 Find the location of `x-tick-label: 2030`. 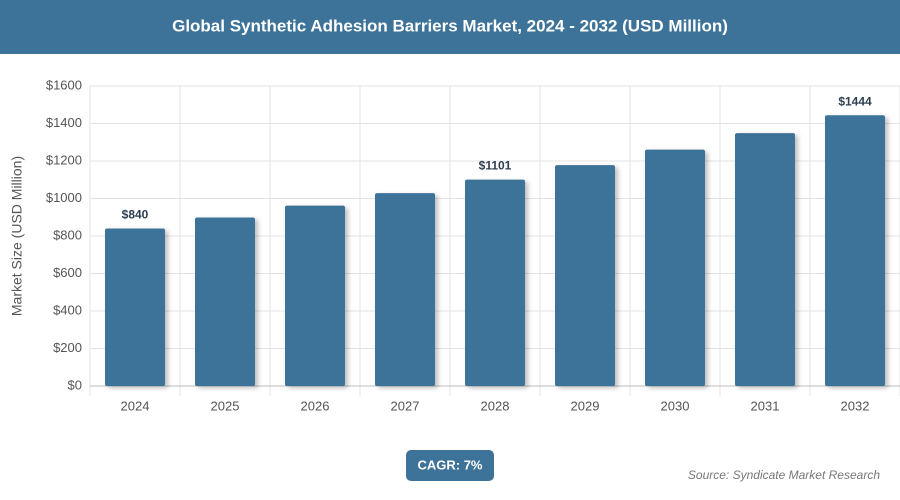

x-tick-label: 2030 is located at coordinates (675, 405).